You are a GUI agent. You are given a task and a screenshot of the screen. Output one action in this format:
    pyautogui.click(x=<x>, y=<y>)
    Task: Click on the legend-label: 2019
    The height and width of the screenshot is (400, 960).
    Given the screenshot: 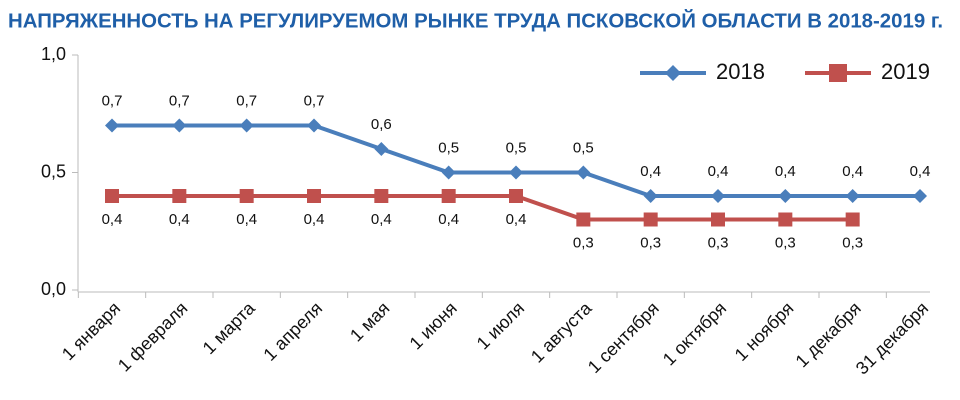 What is the action you would take?
    pyautogui.click(x=905, y=71)
    